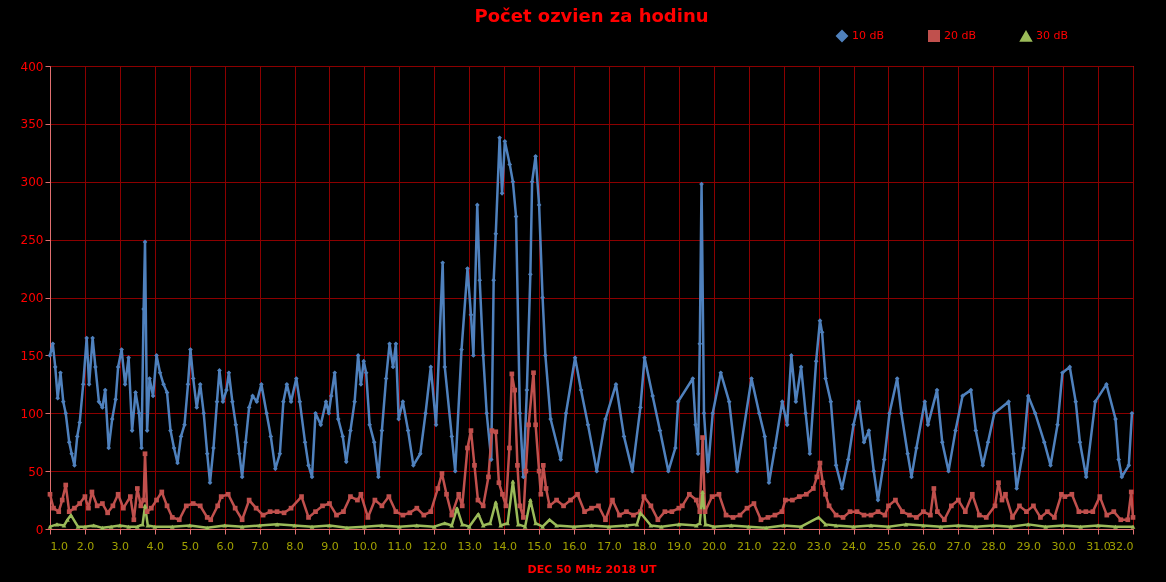 This screenshot has height=582, width=1166. I want to click on y-tick-label: 200, so click(32, 298).